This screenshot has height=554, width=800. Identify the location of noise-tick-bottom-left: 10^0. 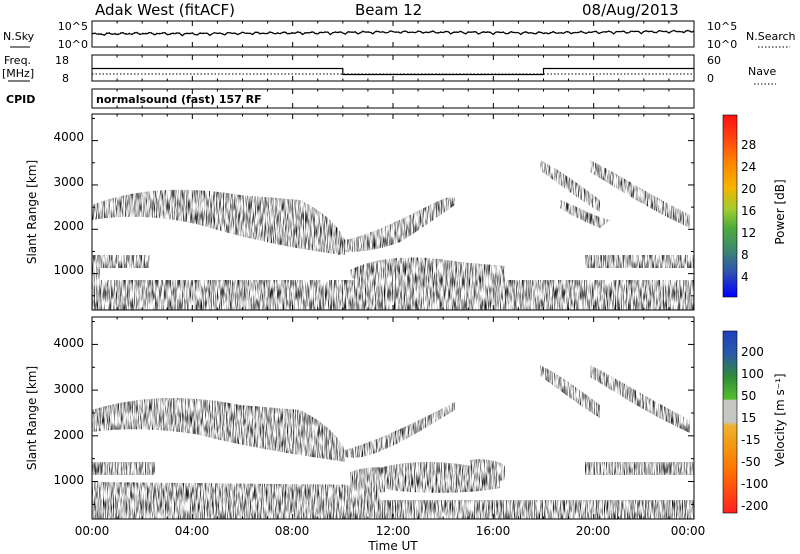
(73, 44).